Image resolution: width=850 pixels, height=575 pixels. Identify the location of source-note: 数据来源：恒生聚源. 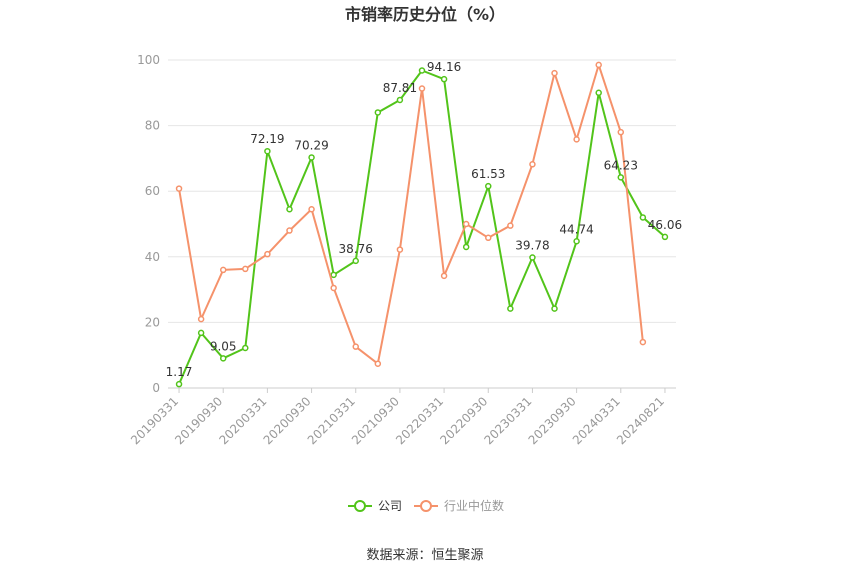
(424, 555).